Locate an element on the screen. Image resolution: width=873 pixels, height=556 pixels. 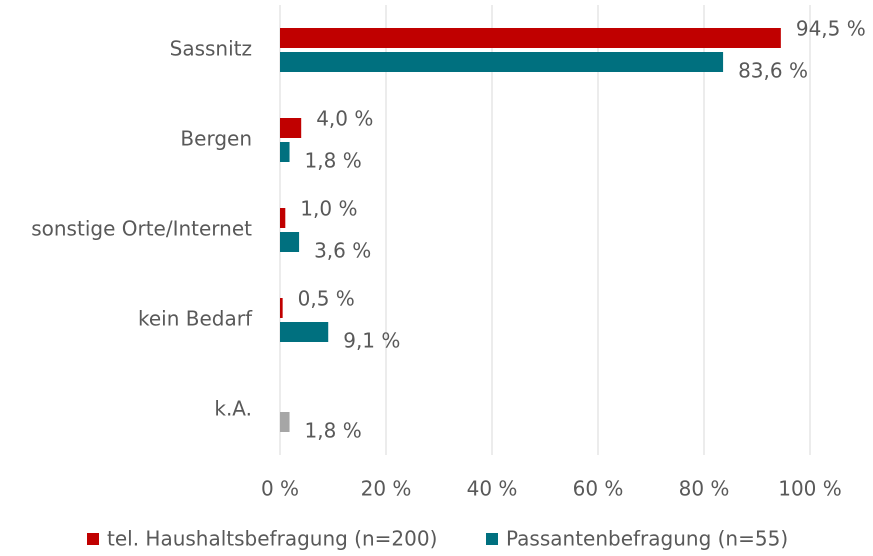
value-label: 0,5 % is located at coordinates (326, 299).